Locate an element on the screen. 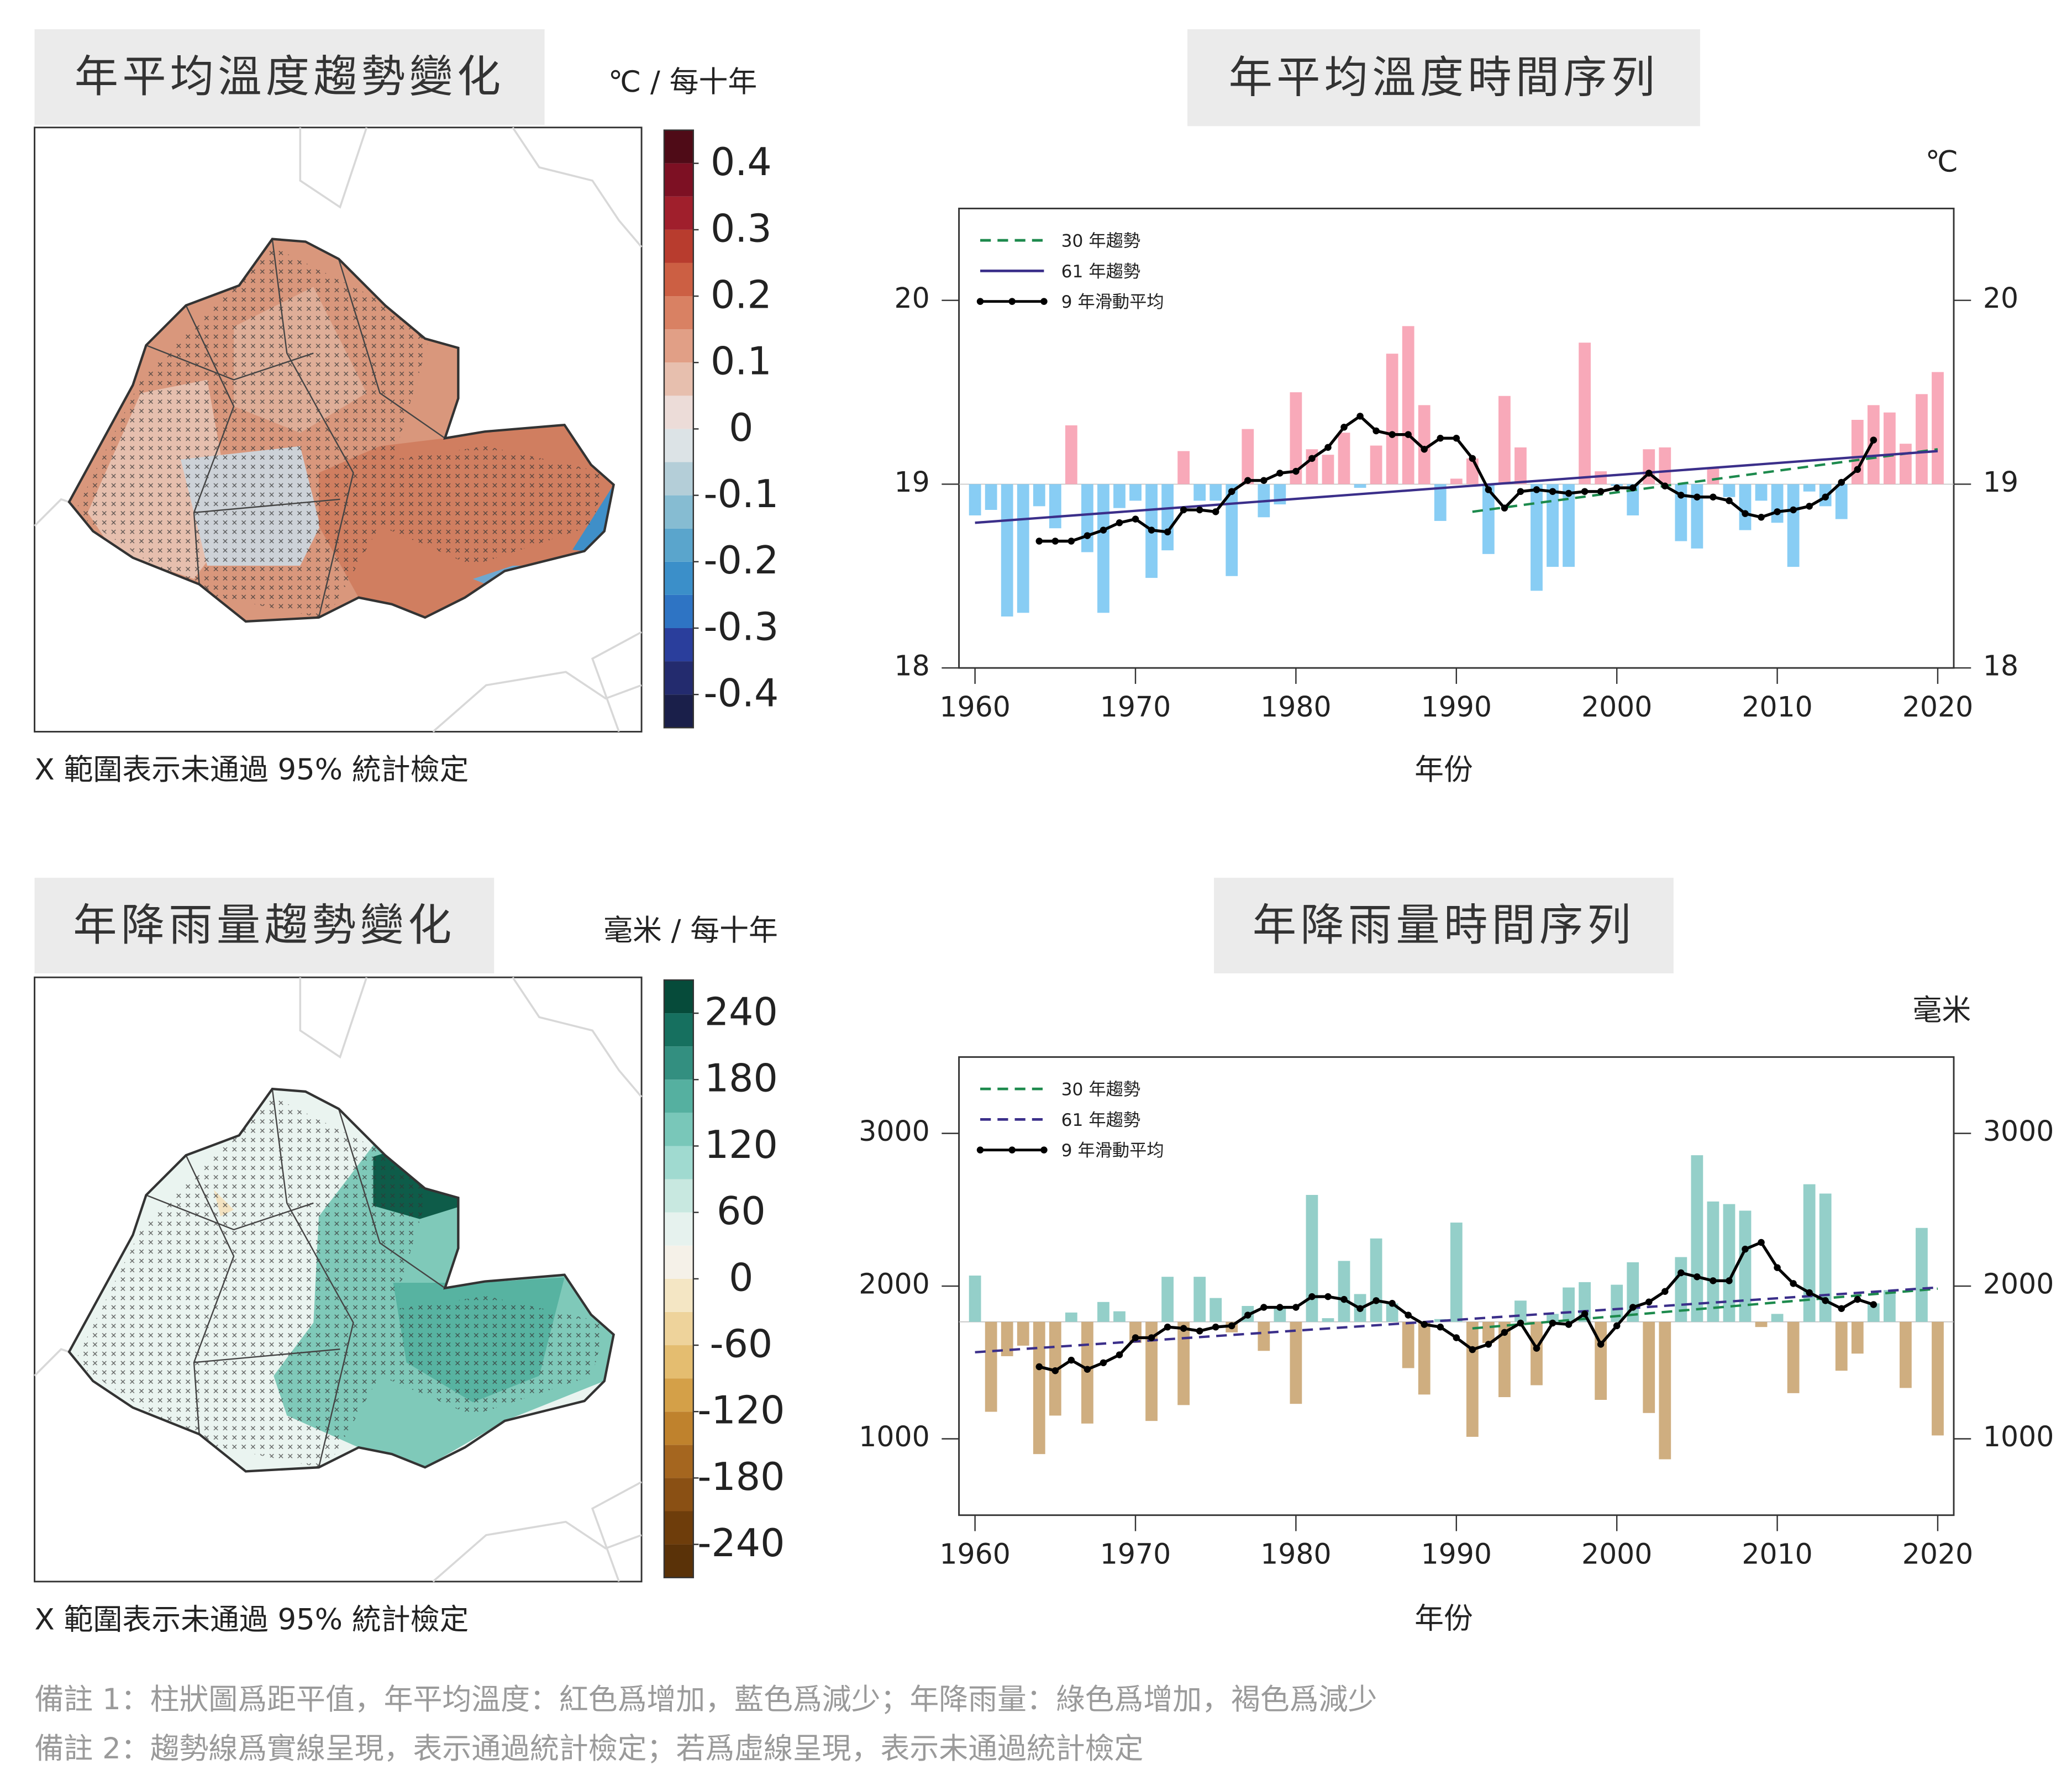 The height and width of the screenshot is (1770, 2072). map-note: X 範圍表示未通過 95% 統計檢定 is located at coordinates (252, 770).